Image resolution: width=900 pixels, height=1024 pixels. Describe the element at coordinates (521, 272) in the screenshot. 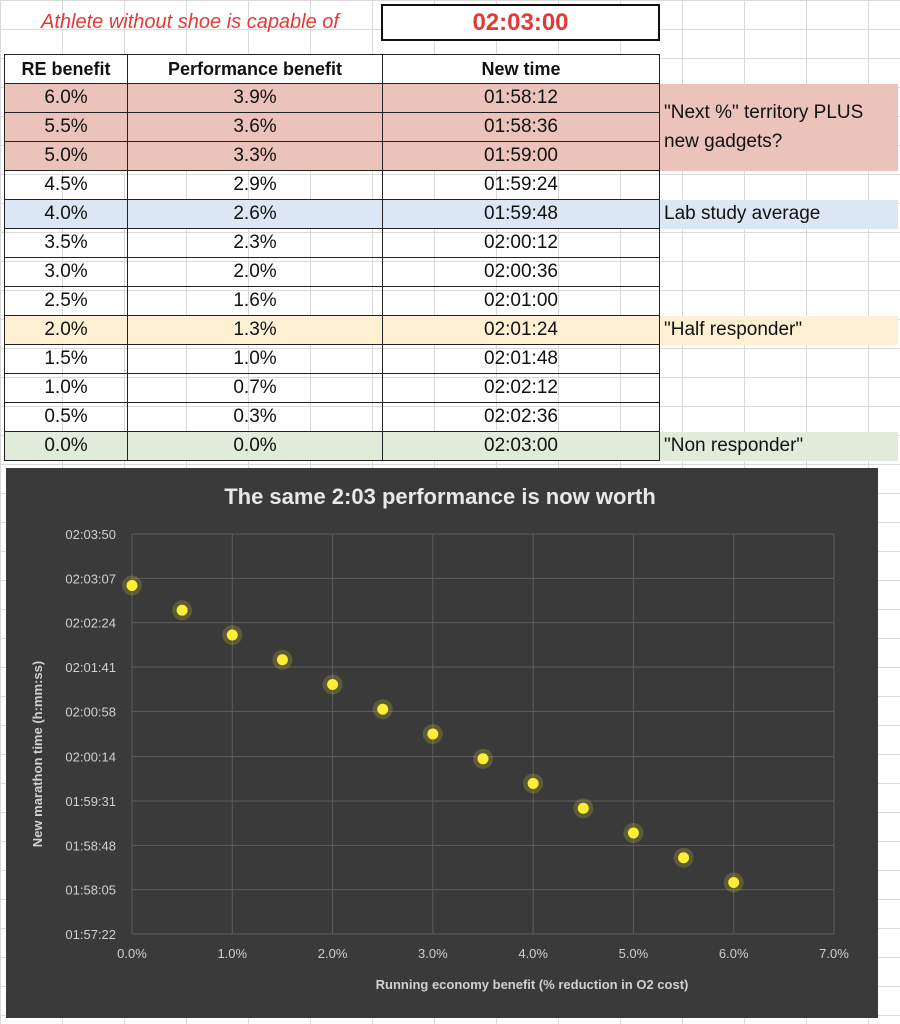

I see `time-cell: 02:00:36` at that location.